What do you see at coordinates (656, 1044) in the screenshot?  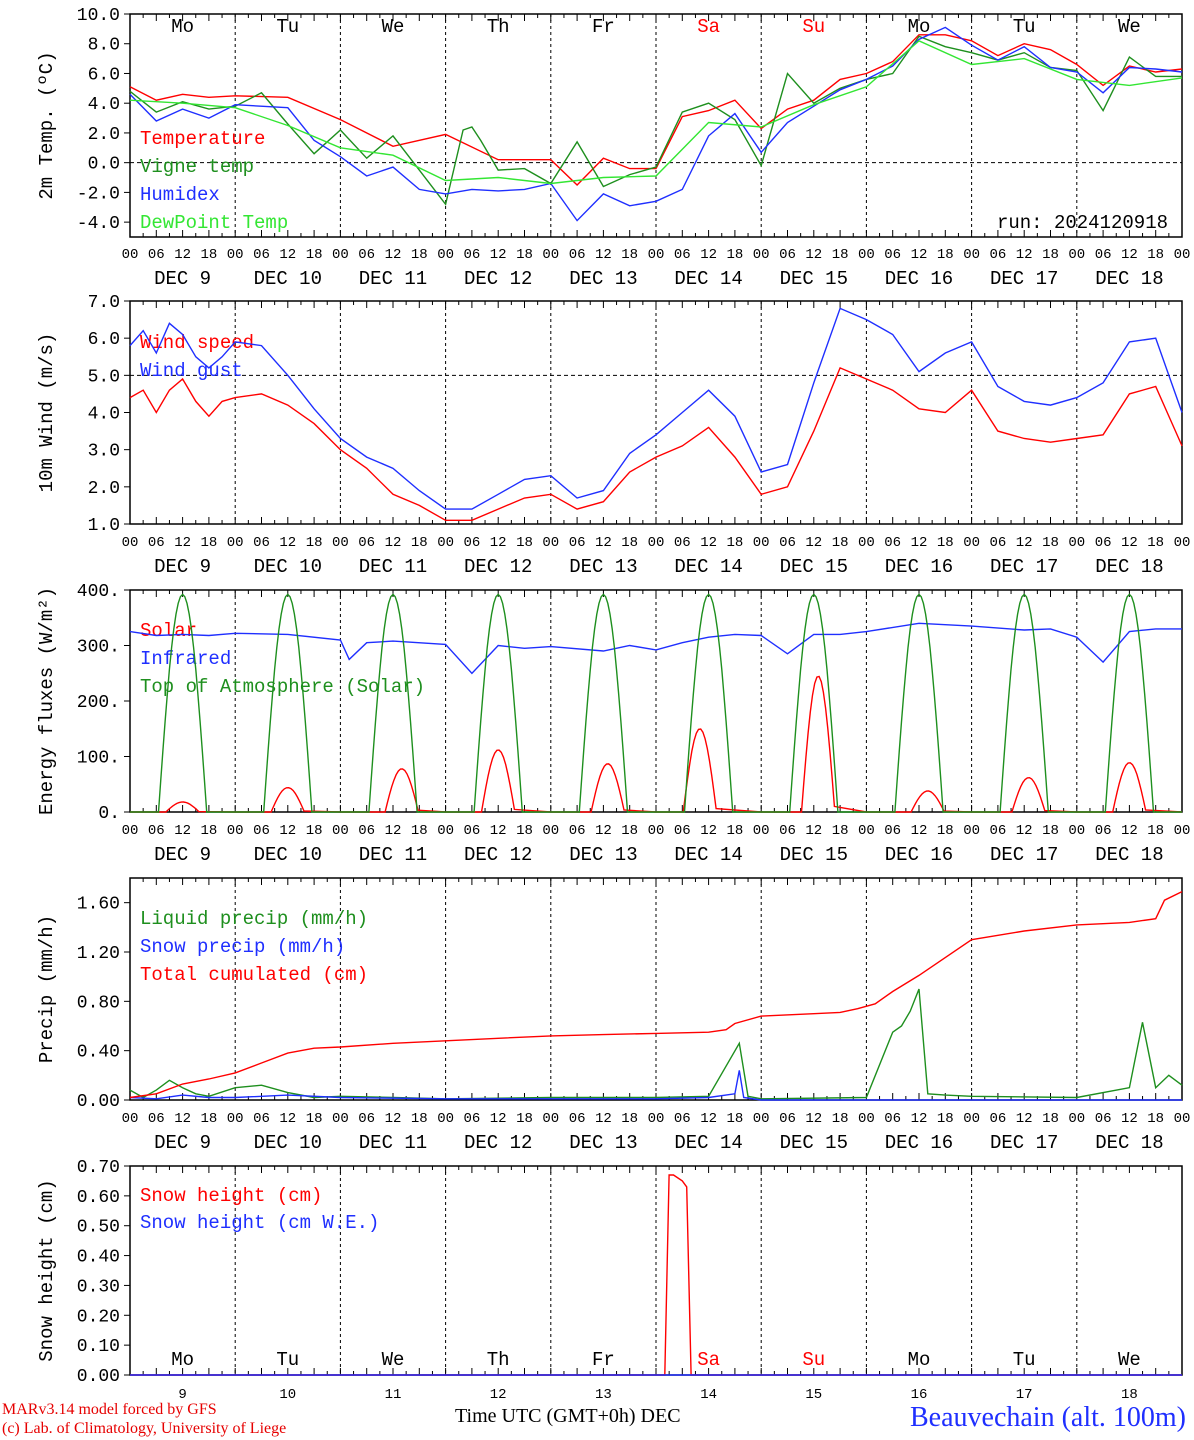 I see `series-line-liquid-precip-mm-h-` at bounding box center [656, 1044].